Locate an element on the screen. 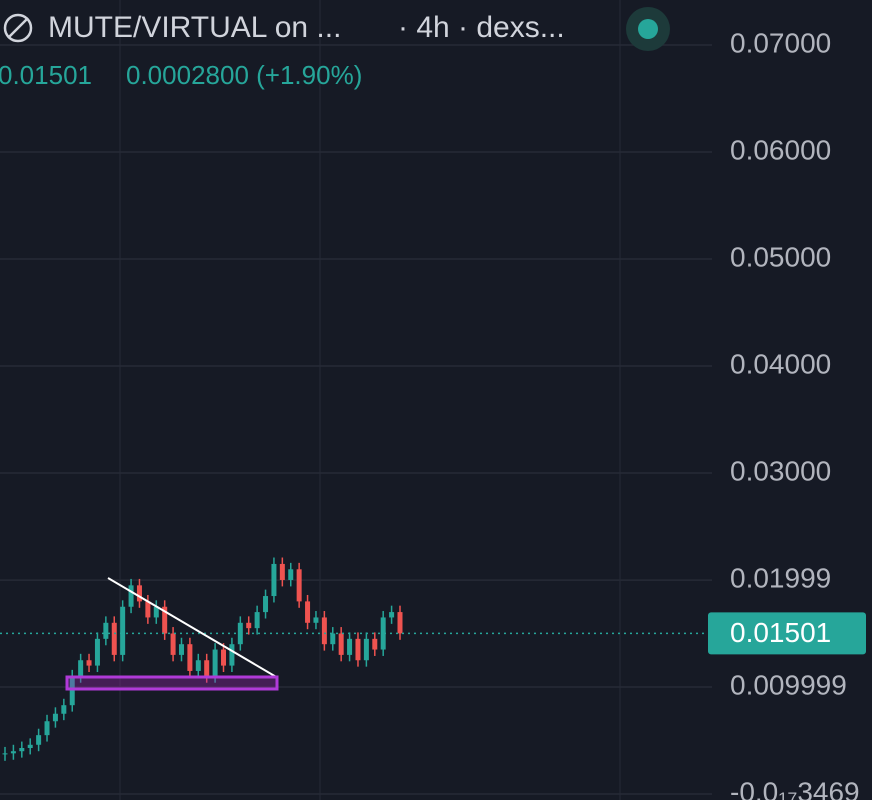 This screenshot has width=872, height=800. y-tick-label: 0.03000 is located at coordinates (780, 470).